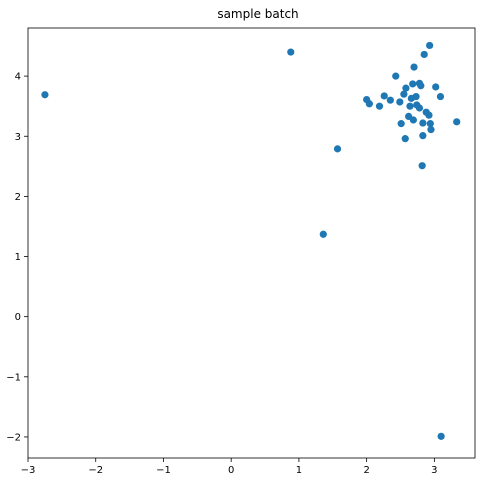 The image size is (482, 482). I want to click on y-tick-label: 3, so click(18, 137).